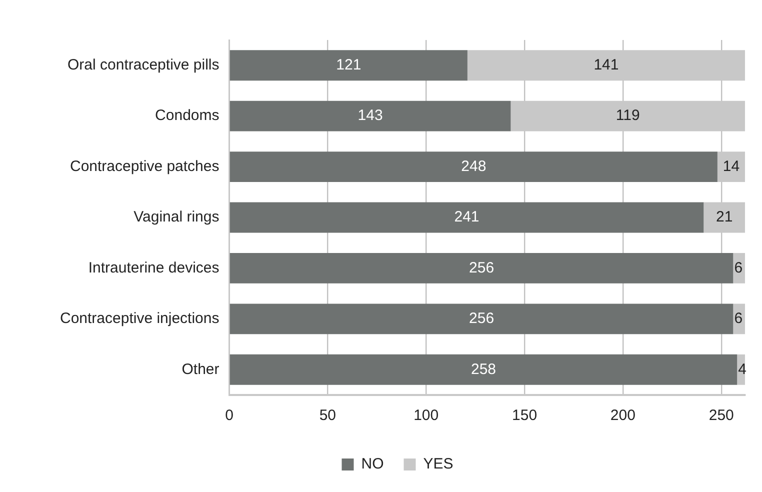 The width and height of the screenshot is (762, 492). What do you see at coordinates (229, 415) in the screenshot?
I see `x-tick-label: 0` at bounding box center [229, 415].